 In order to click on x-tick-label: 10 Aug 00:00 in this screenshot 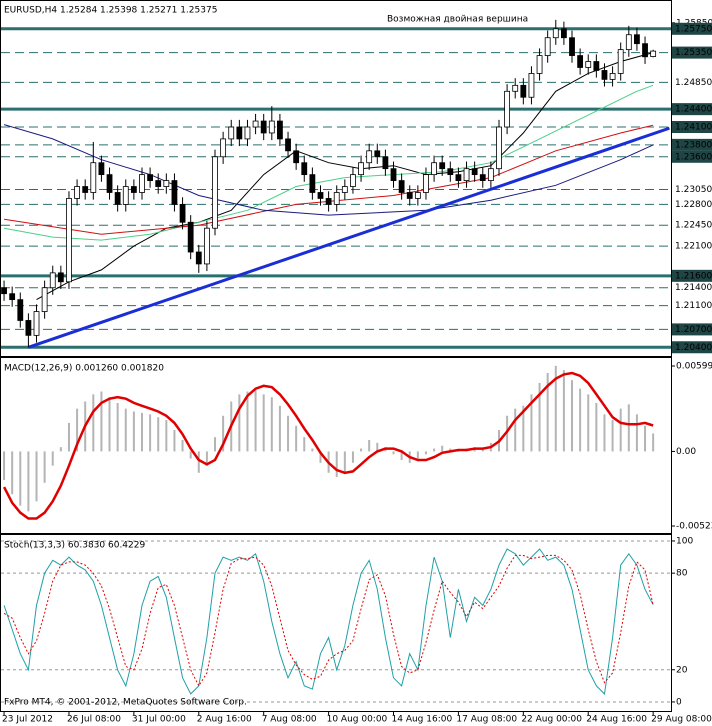, I will do `click(357, 720)`.